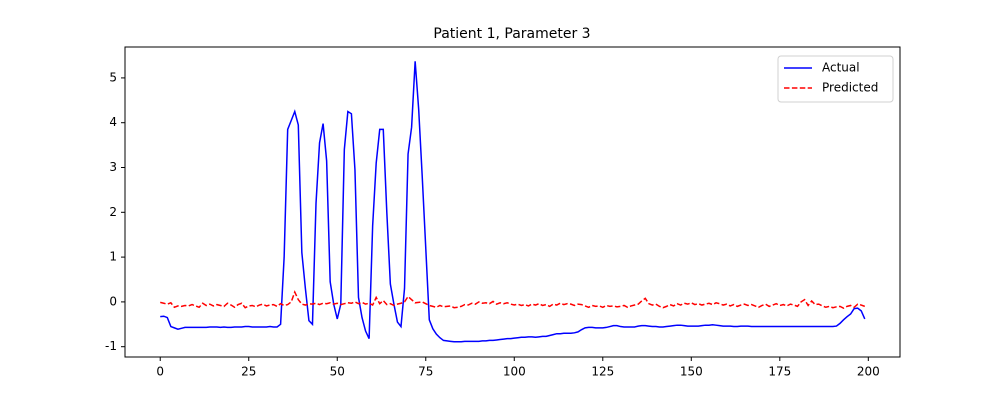 This screenshot has height=404, width=1000. Describe the element at coordinates (160, 372) in the screenshot. I see `x-tick-label: 0` at that location.